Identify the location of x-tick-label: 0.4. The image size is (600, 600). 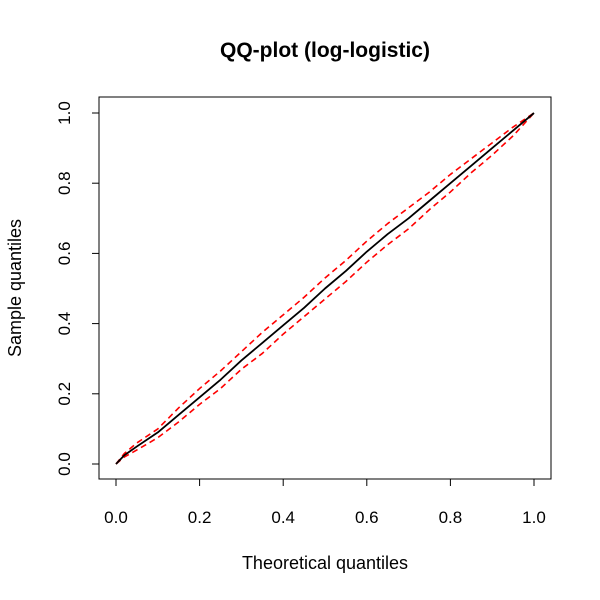
(283, 517).